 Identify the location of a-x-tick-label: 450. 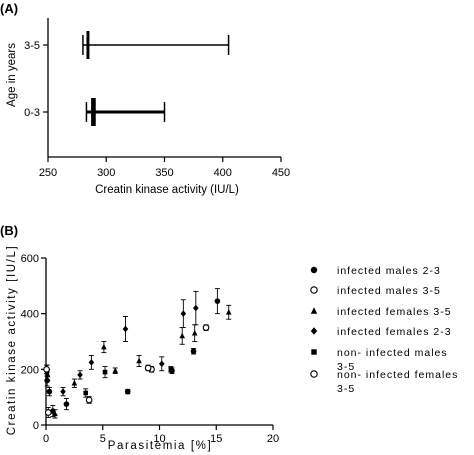
(281, 173).